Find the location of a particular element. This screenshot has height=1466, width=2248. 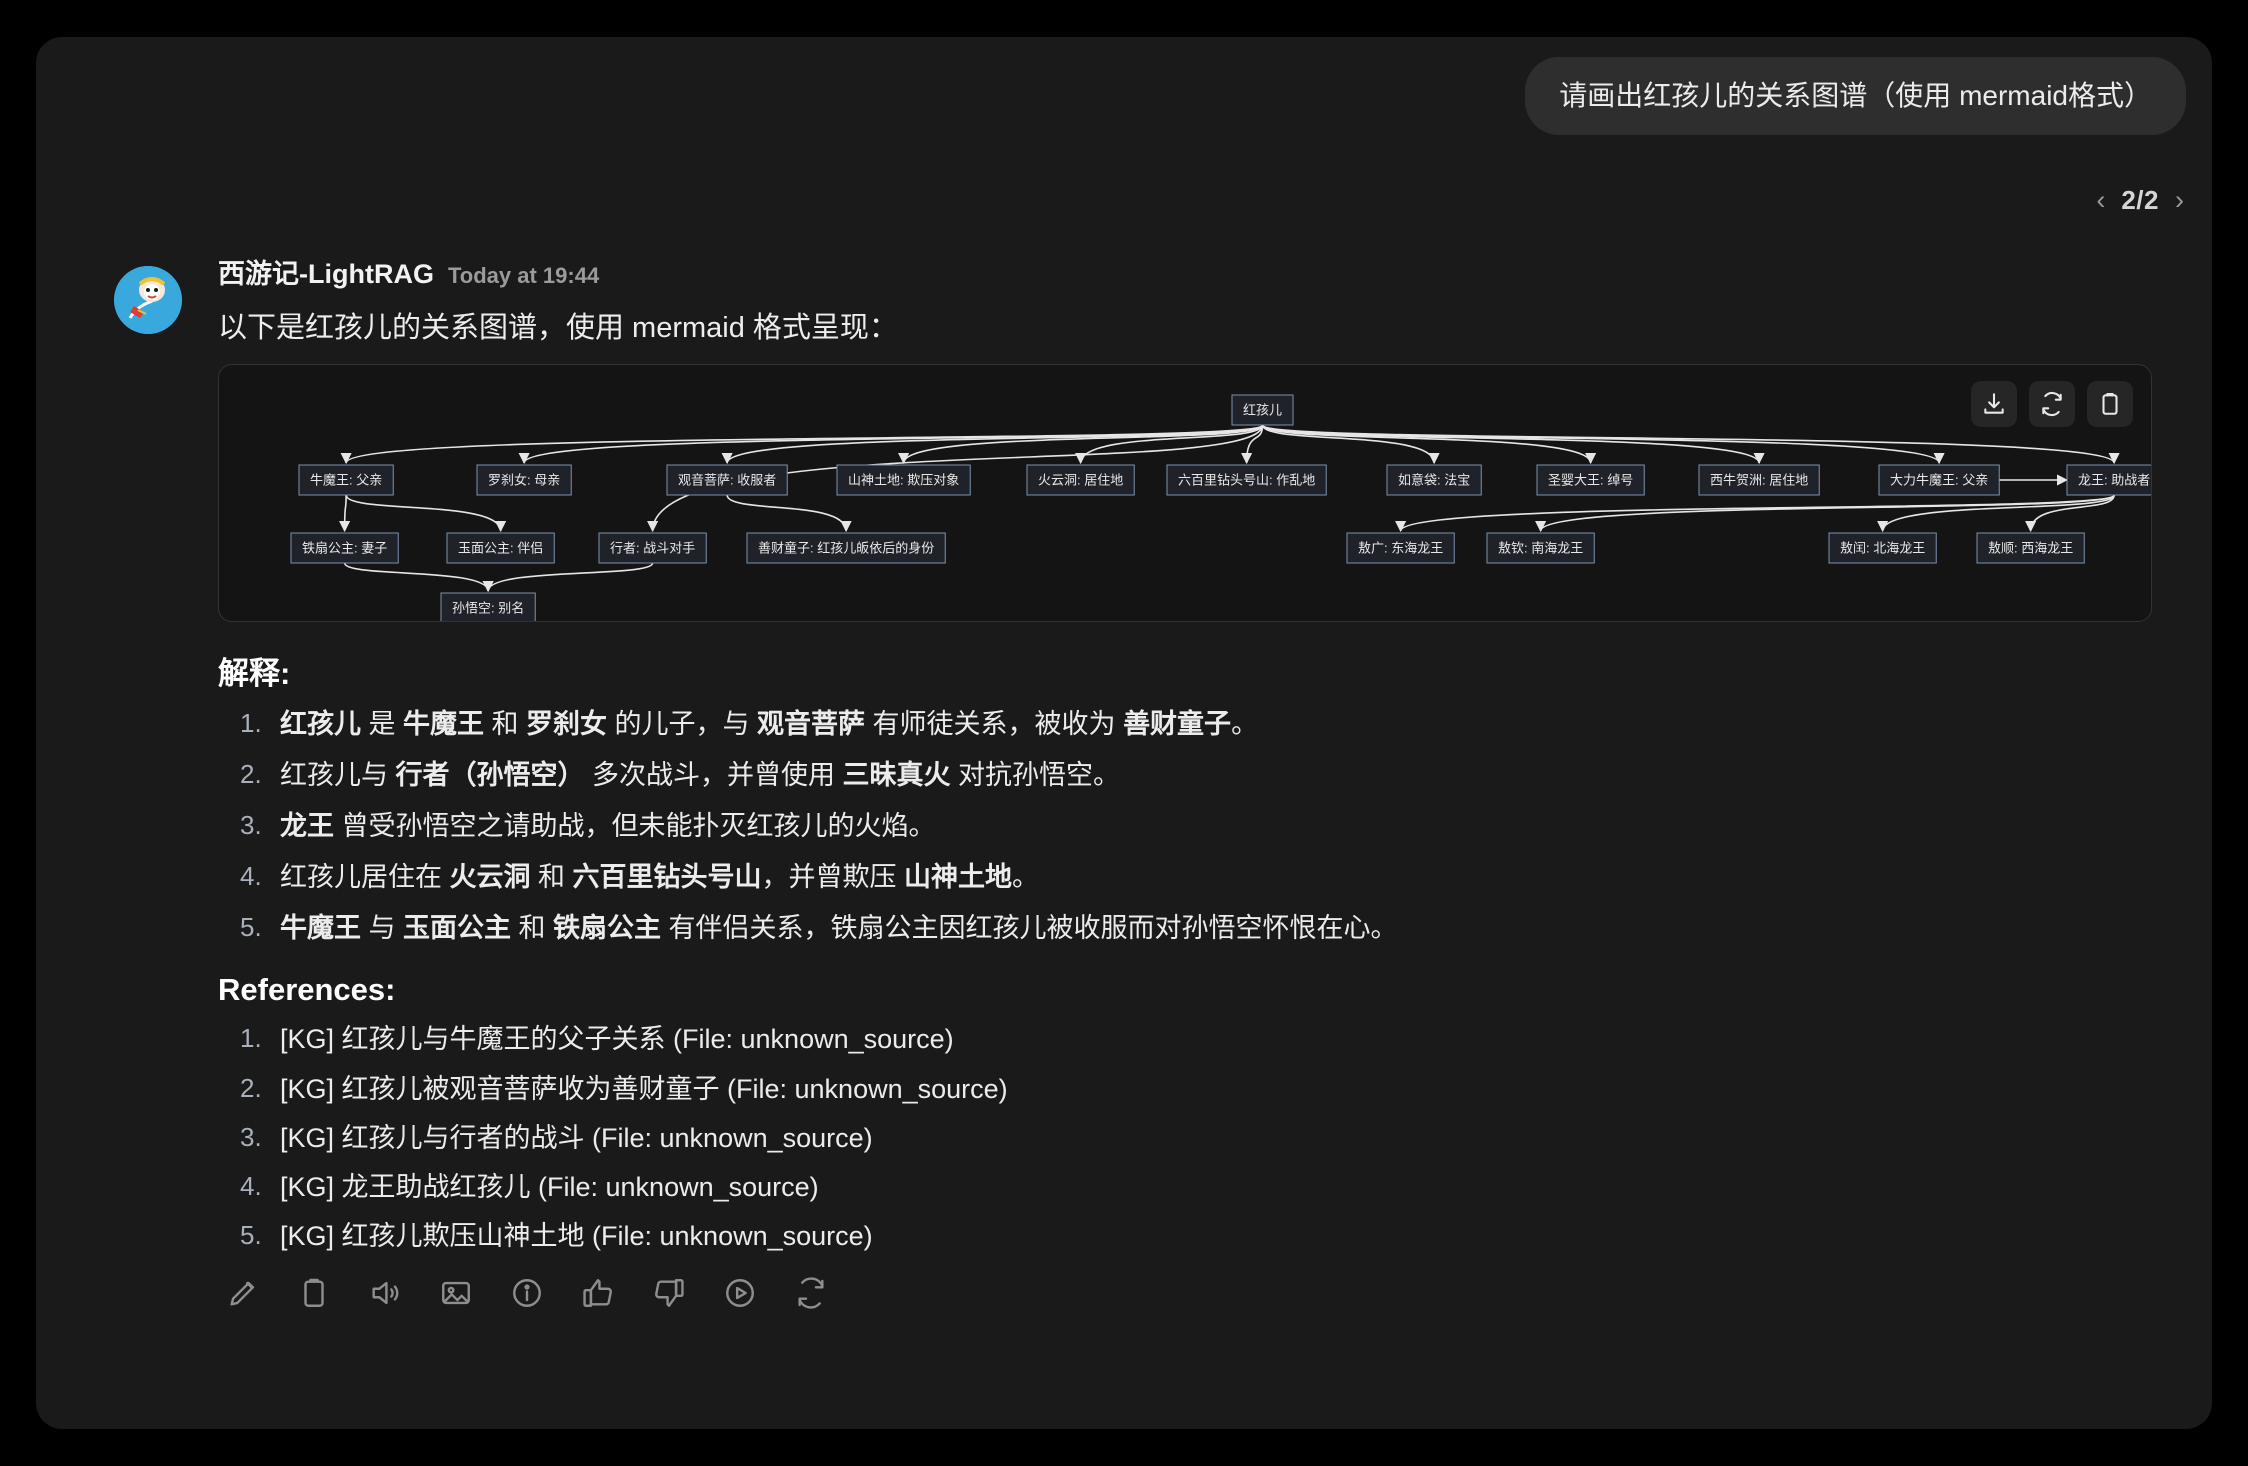

play-icon is located at coordinates (740, 1293).